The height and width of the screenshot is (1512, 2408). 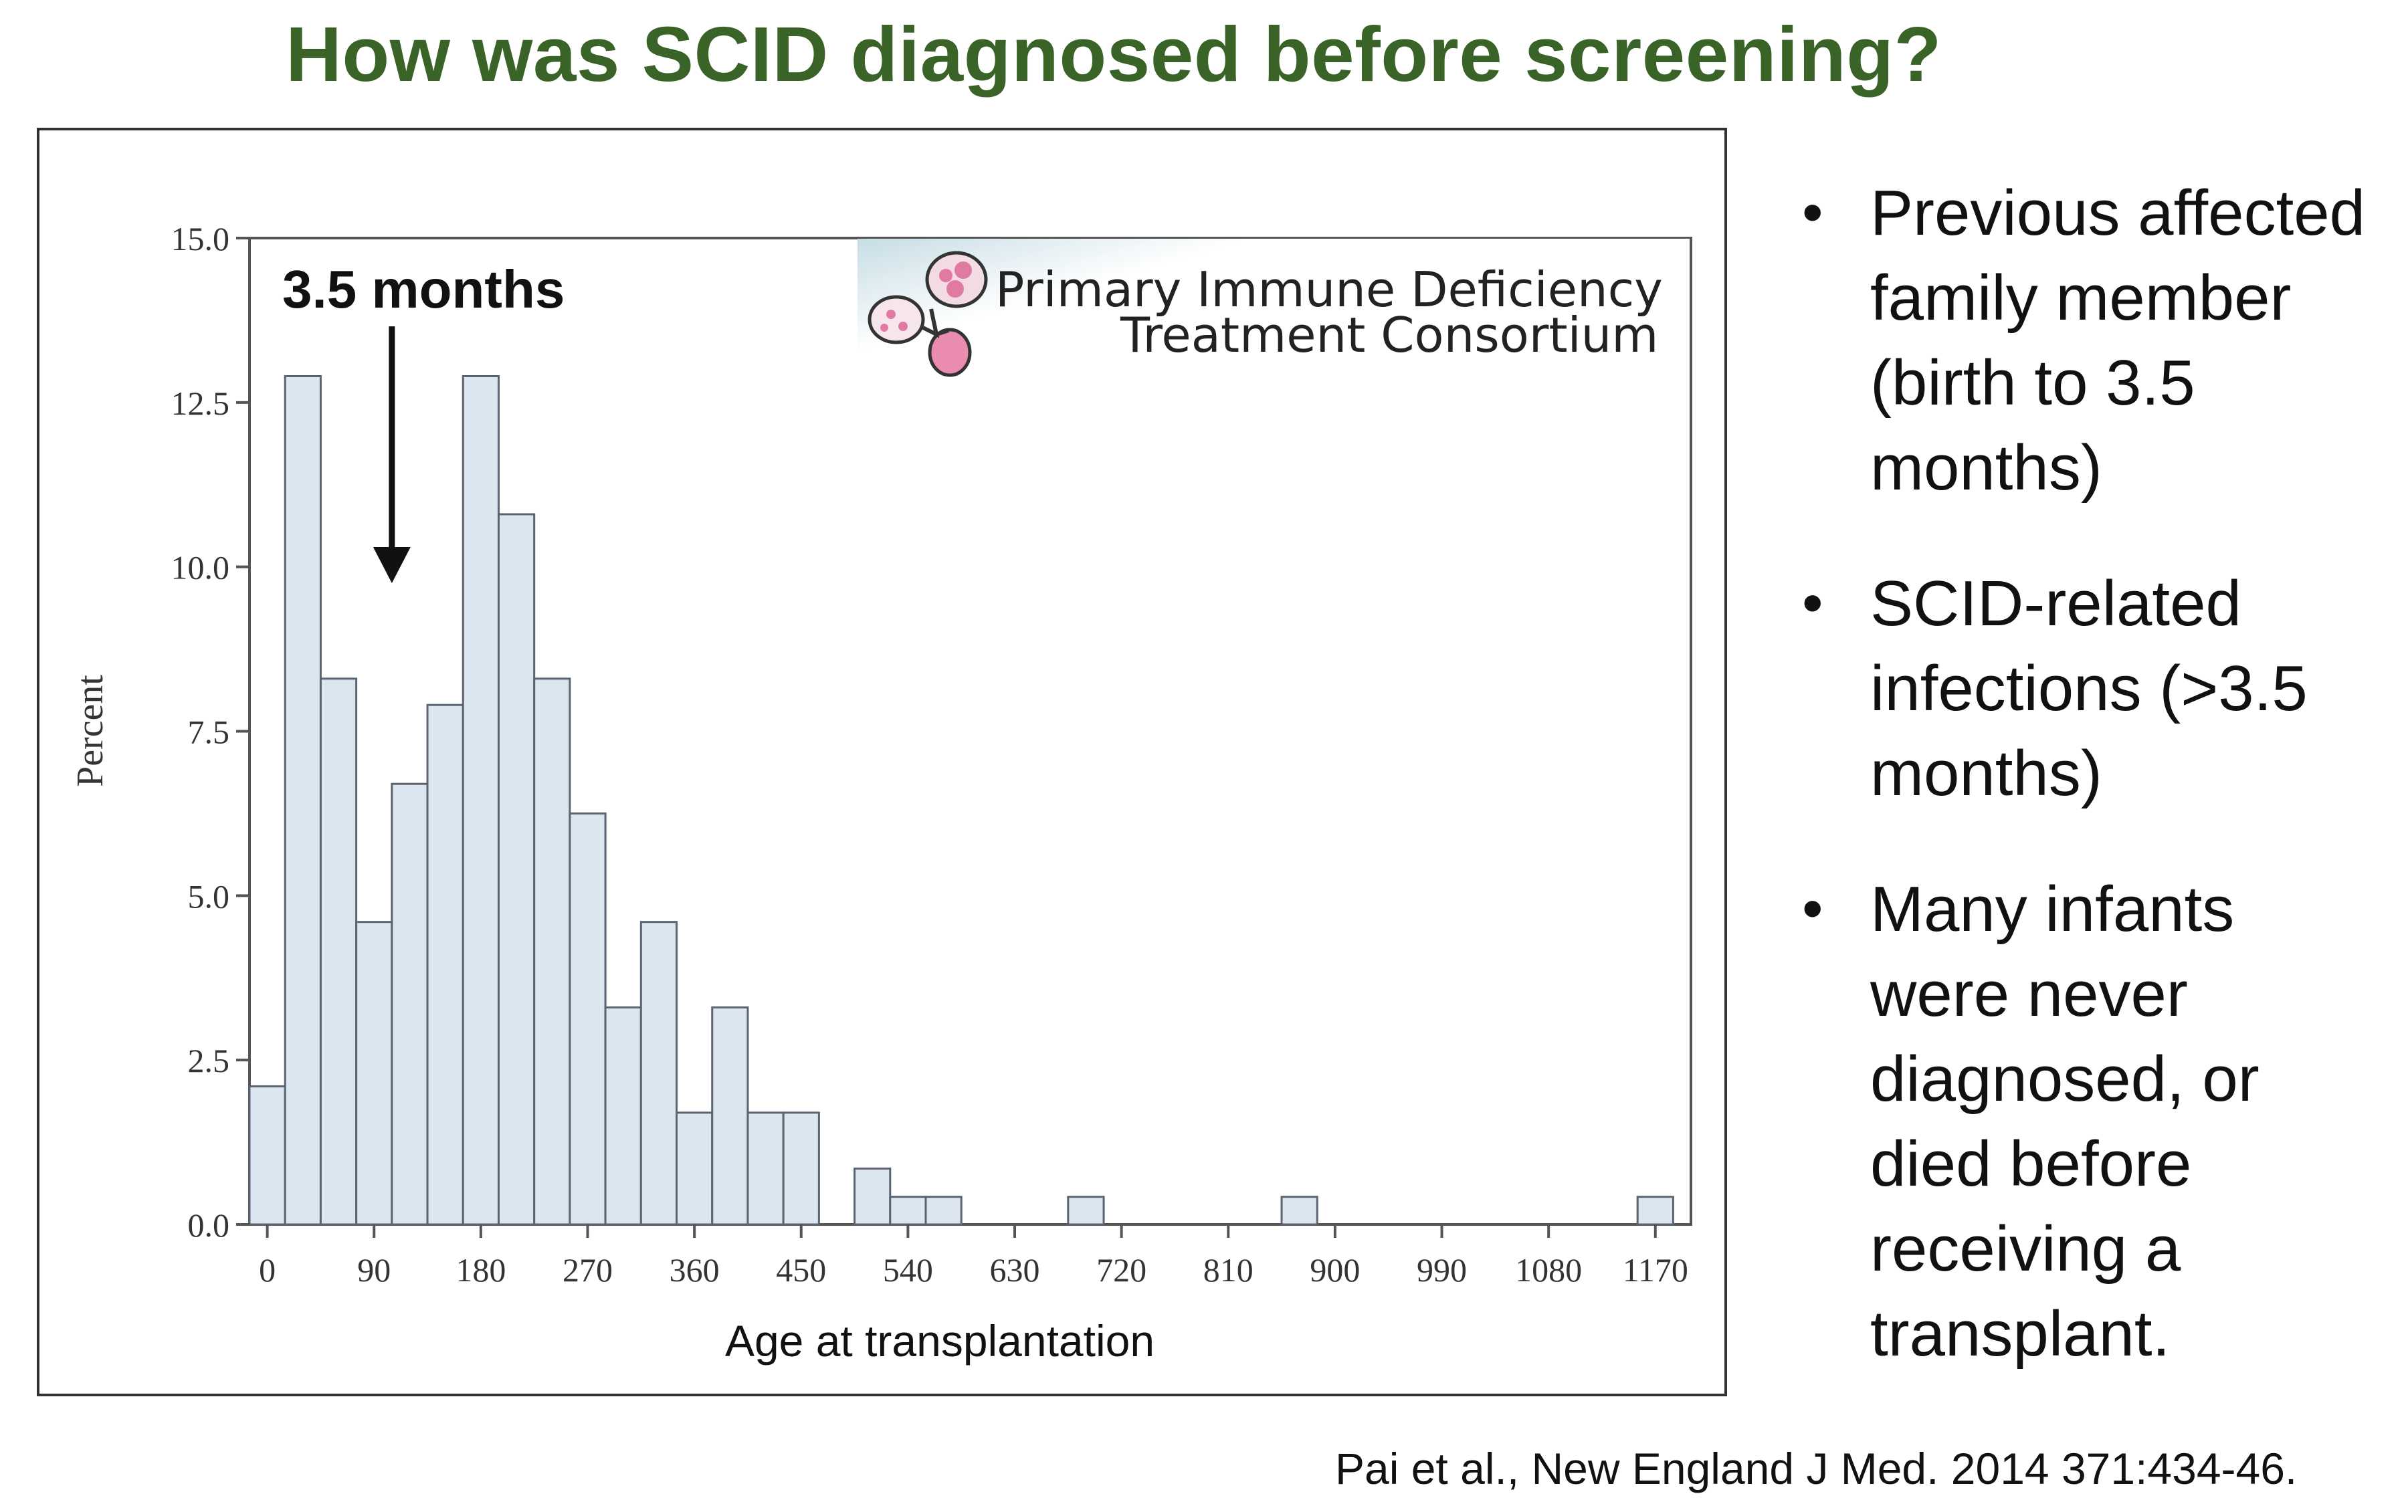 What do you see at coordinates (928, 314) in the screenshot?
I see `cells-icon` at bounding box center [928, 314].